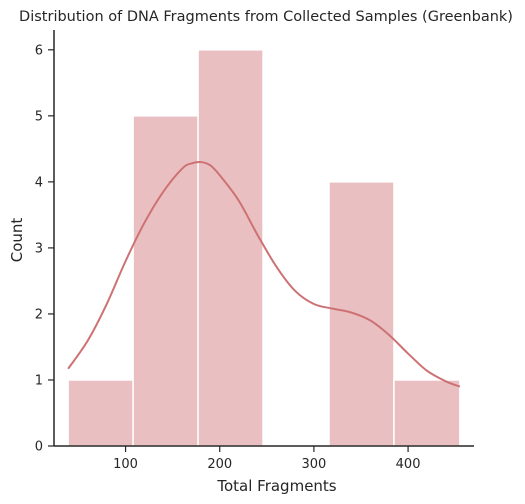 This screenshot has height=504, width=525. What do you see at coordinates (125, 464) in the screenshot?
I see `x-tick-label: 100` at bounding box center [125, 464].